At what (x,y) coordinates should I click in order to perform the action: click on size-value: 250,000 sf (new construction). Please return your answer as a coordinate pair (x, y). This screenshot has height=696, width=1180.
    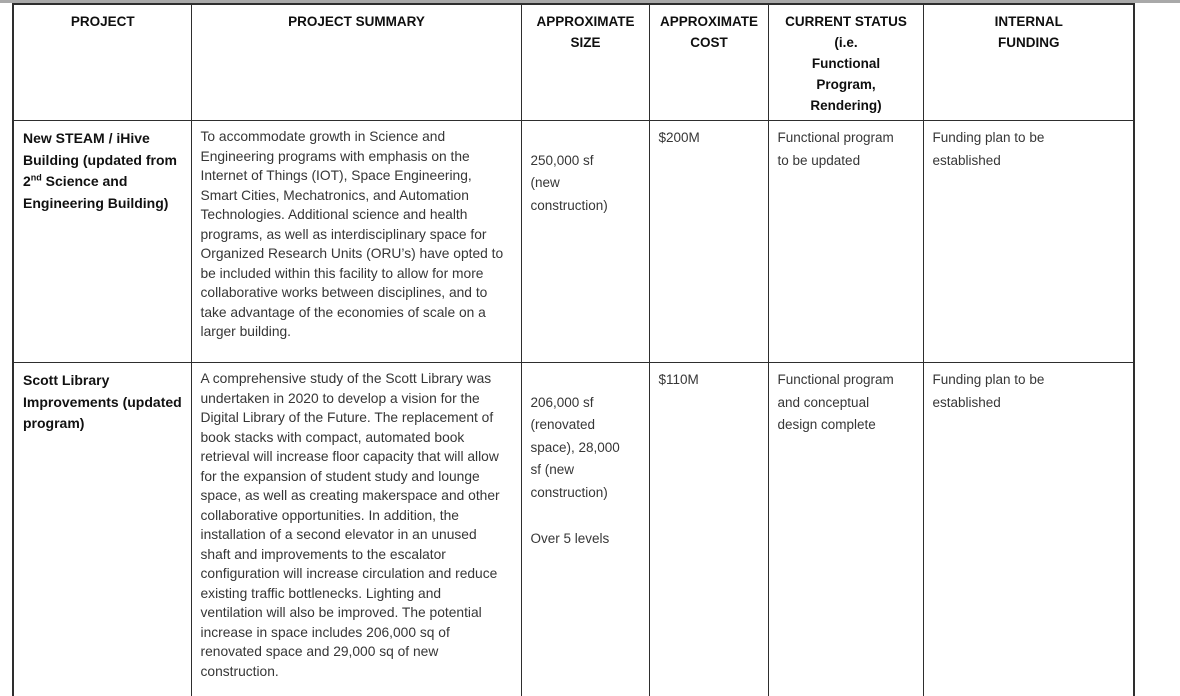
    Looking at the image, I should click on (569, 182).